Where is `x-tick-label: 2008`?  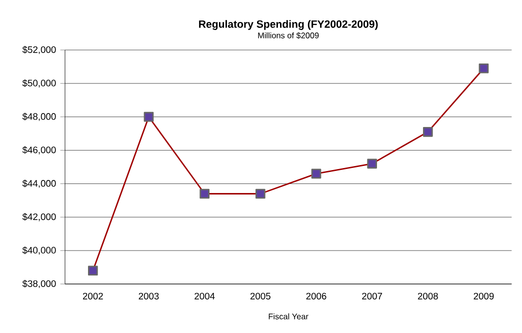
x-tick-label: 2008 is located at coordinates (428, 296).